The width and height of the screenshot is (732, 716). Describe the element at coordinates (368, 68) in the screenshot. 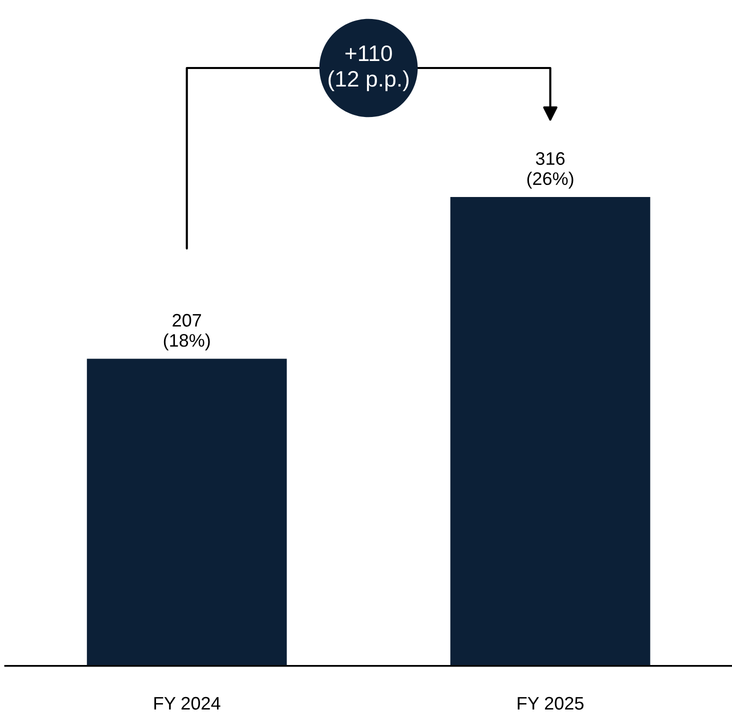

I see `text: +110 (12 p.p.)` at that location.